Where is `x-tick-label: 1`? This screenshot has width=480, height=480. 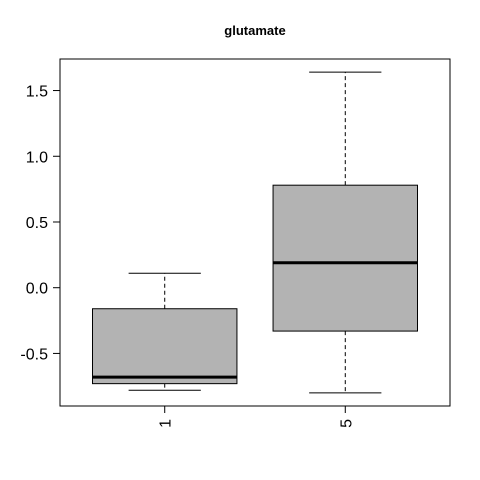
x-tick-label: 1 is located at coordinates (166, 423).